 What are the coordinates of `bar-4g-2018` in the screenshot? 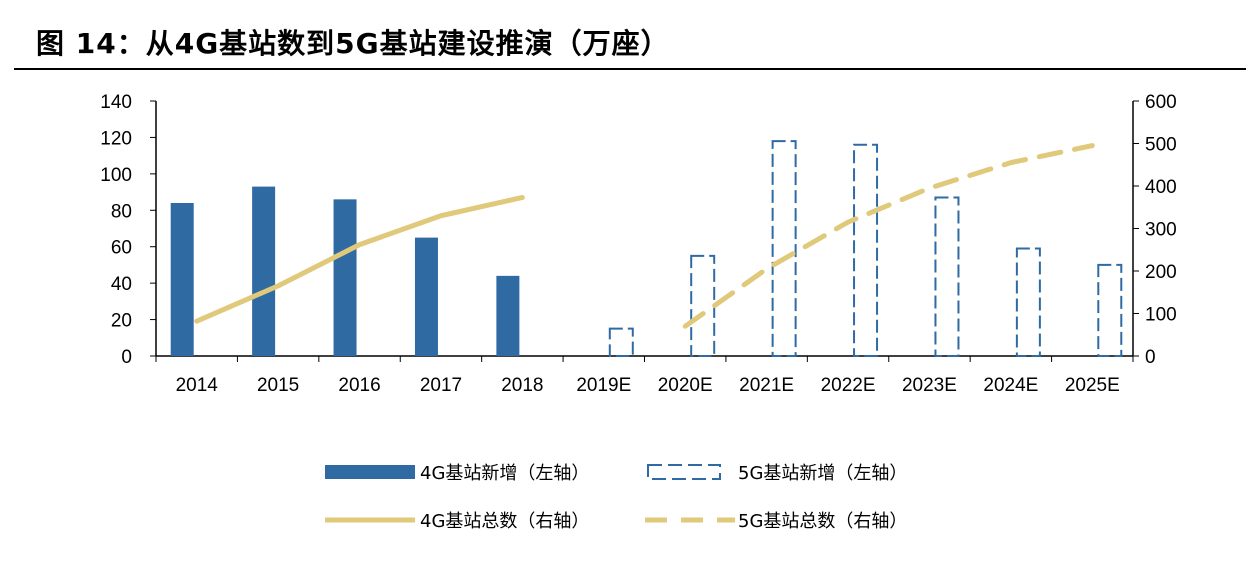 It's located at (508, 315).